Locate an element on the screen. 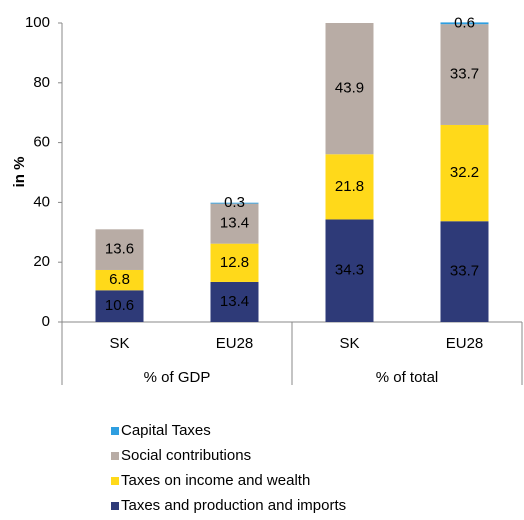  value-label: 10.6 is located at coordinates (119, 305).